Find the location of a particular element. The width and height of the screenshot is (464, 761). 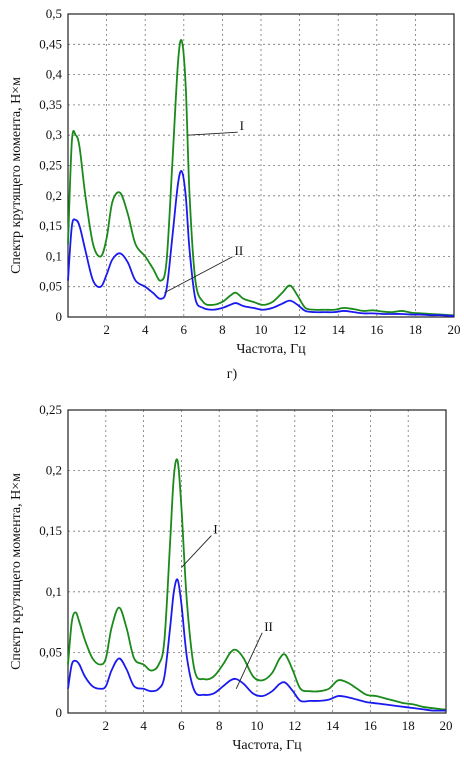

y-tick-label: 0,45 is located at coordinates (50, 43).